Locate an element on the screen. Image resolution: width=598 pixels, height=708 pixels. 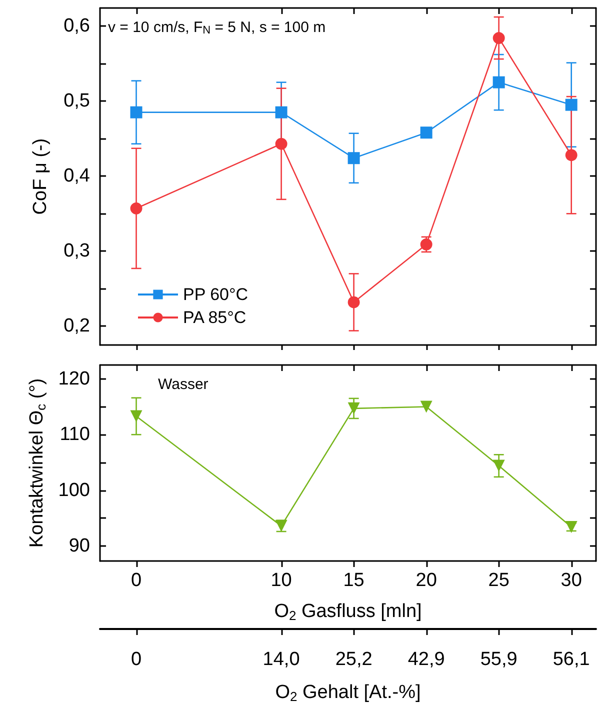
y-axis-title: CoF μ (-) is located at coordinates (40, 176).